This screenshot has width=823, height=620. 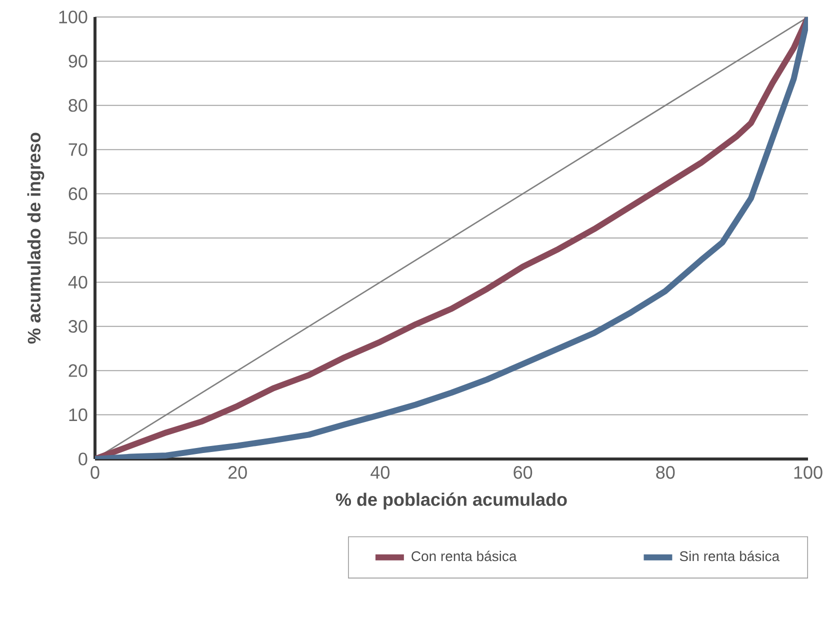 I want to click on y-tick-label: 40, so click(x=78, y=282).